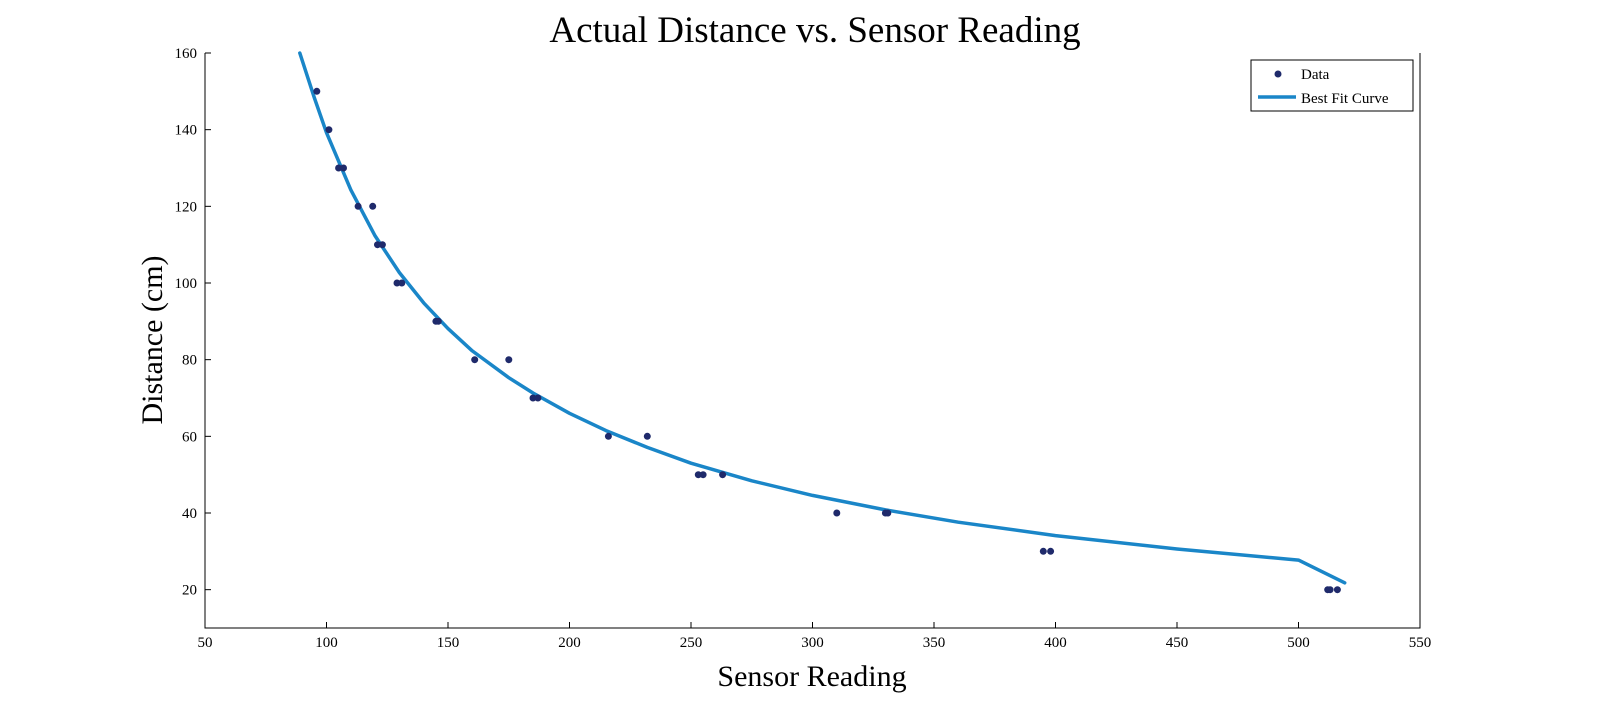  Describe the element at coordinates (1315, 75) in the screenshot. I see `legend-label-data: Data` at that location.